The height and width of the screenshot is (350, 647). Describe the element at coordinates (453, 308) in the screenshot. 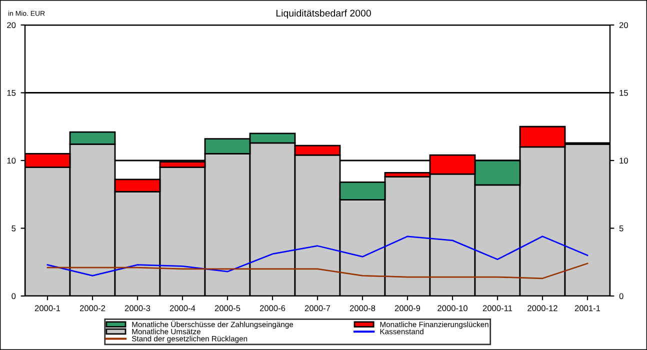

I see `x-tick-label: 2000-10` at that location.